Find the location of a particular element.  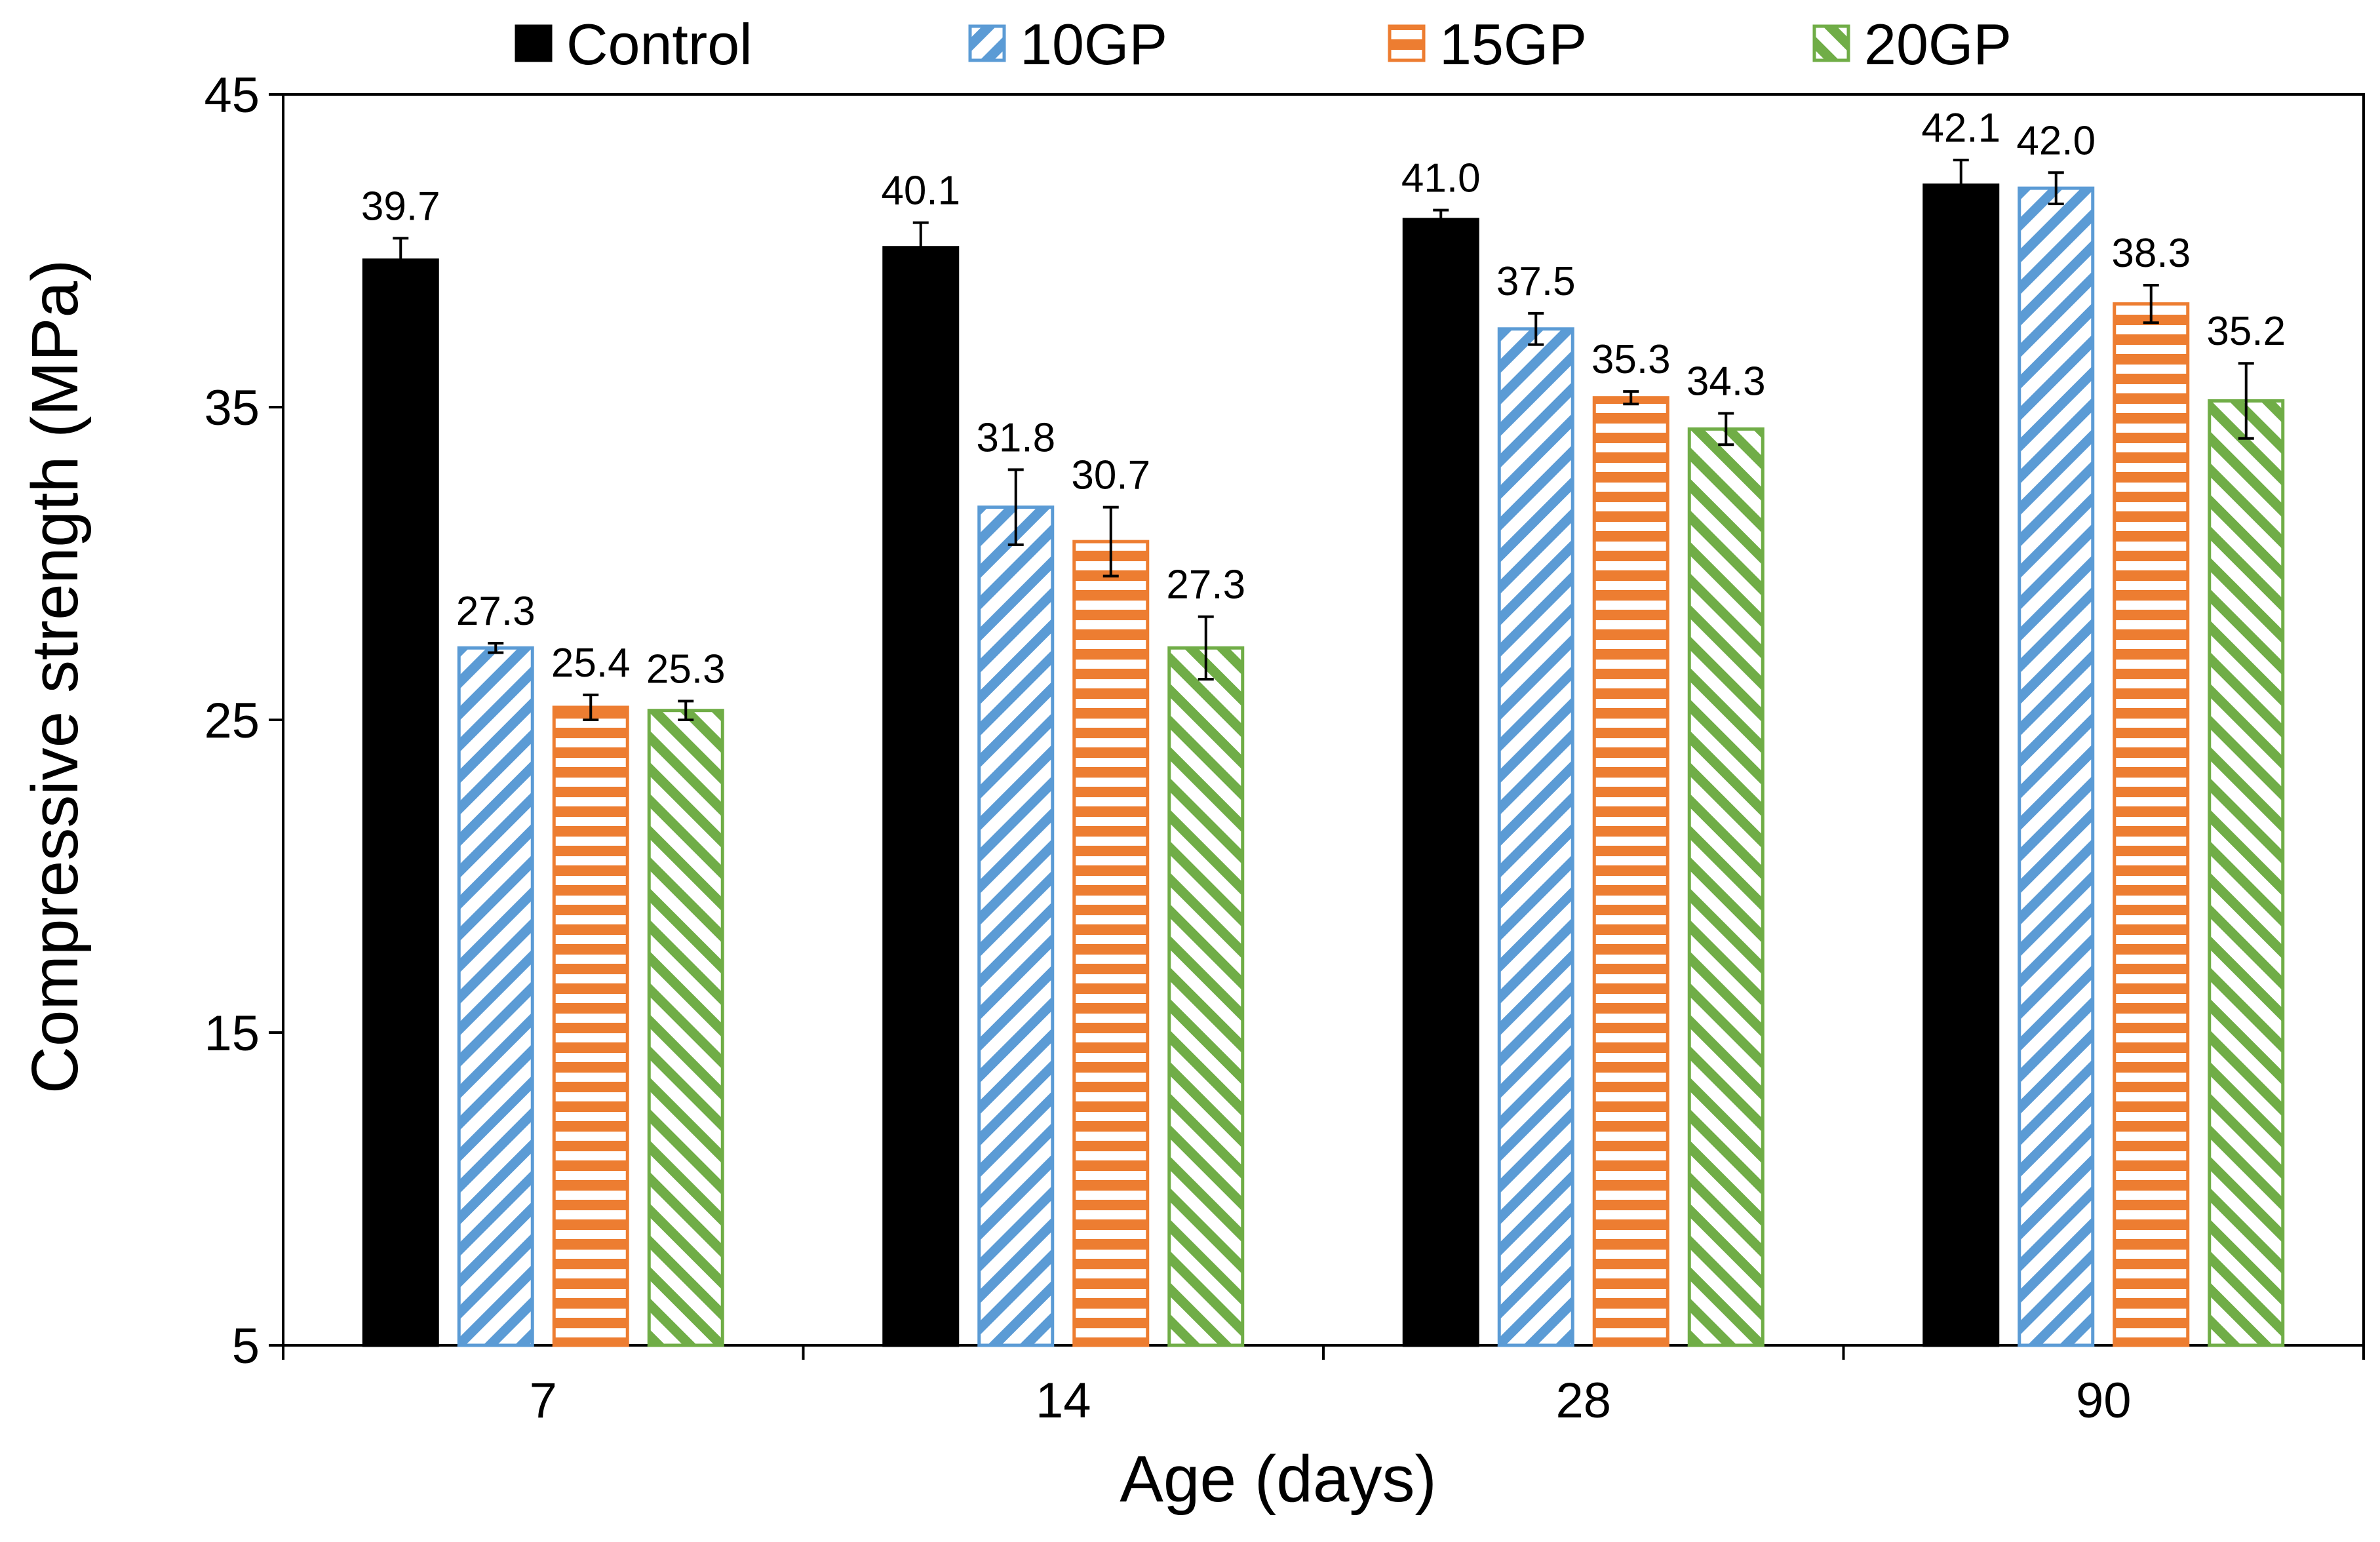

value-label-15gp-7: 25.4 is located at coordinates (591, 663).